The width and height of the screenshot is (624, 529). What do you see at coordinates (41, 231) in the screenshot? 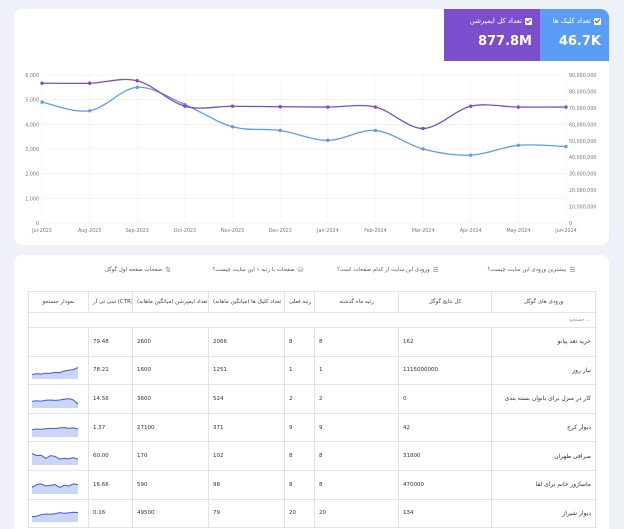
I see `x-tick-label: Jul-2023` at bounding box center [41, 231].